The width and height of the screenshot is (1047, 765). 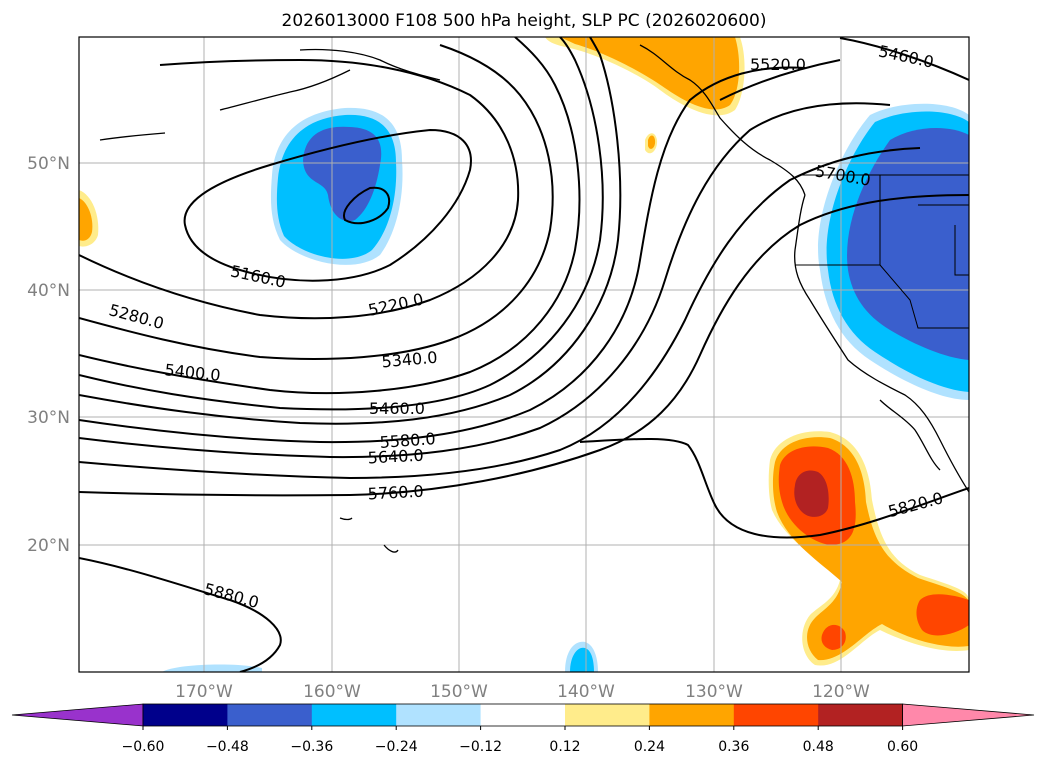 What do you see at coordinates (902, 747) in the screenshot?
I see `colorbar-tick-label: 0.60` at bounding box center [902, 747].